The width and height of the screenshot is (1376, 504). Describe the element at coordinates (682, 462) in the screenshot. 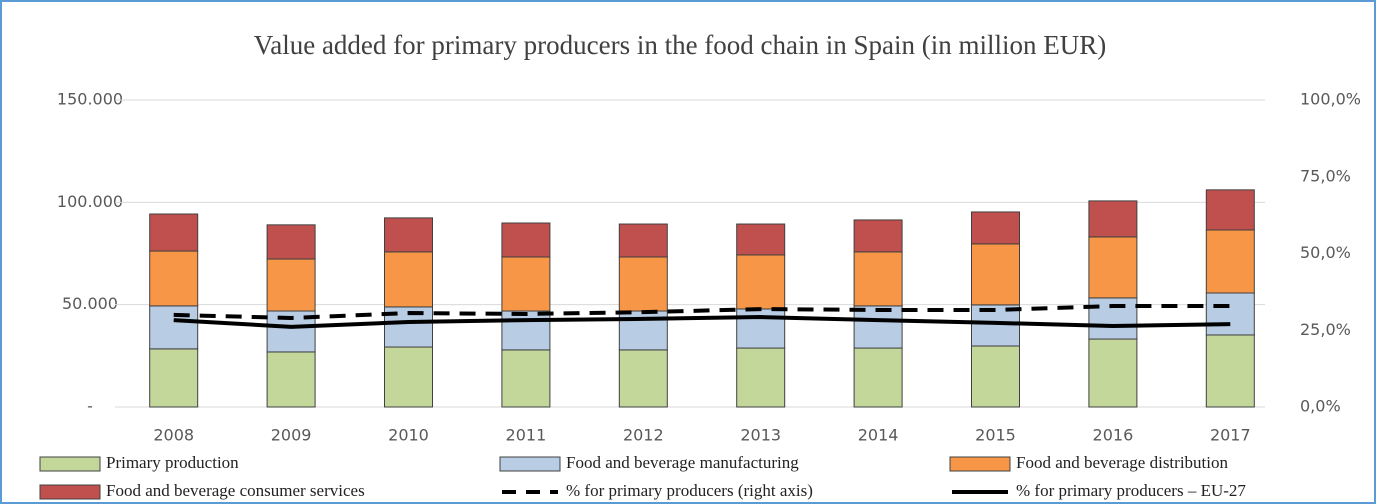

I see `legend-label: Food and beverage manufacturing` at that location.